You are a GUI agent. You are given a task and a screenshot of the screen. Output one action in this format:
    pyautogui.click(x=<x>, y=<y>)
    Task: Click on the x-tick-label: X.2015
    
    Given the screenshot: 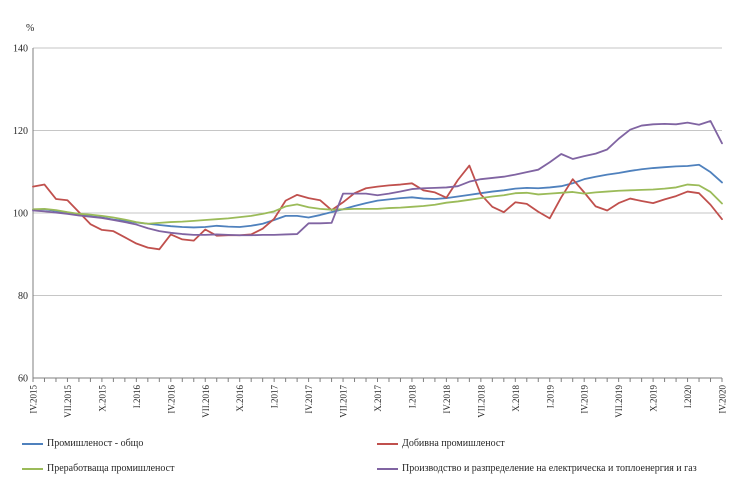 What is the action you would take?
    pyautogui.click(x=102, y=398)
    